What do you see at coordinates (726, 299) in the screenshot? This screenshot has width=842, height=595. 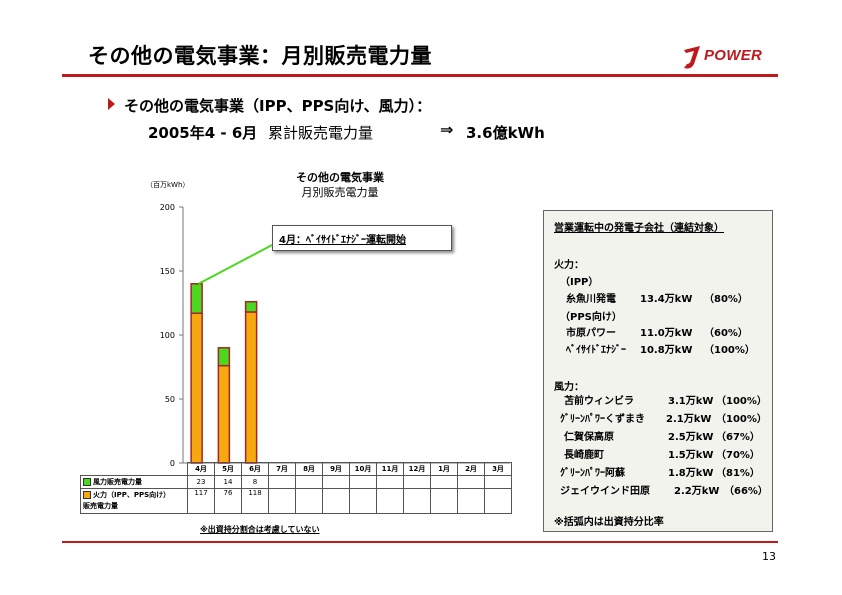 I see `plant-share: （80%）` at bounding box center [726, 299].